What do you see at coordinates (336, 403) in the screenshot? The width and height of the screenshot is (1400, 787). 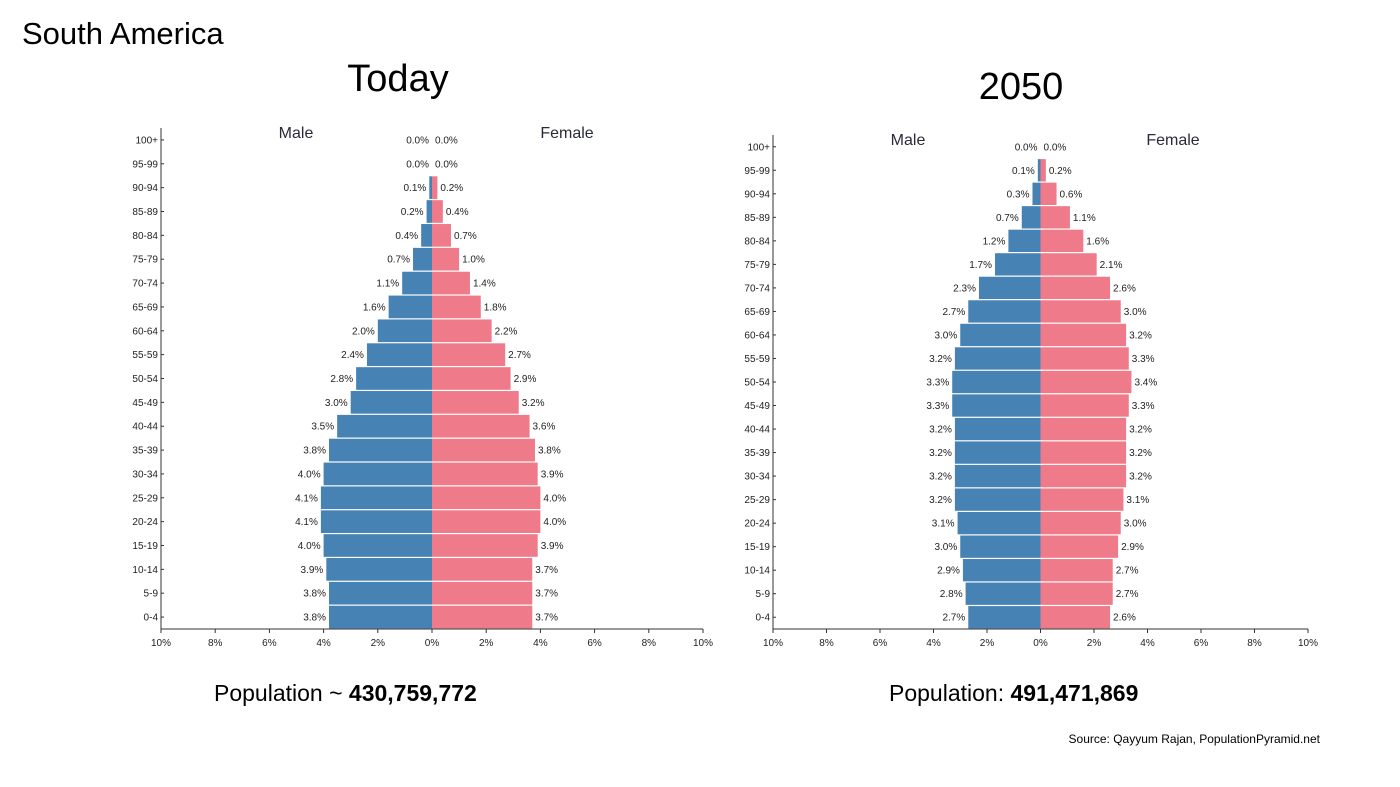 I see `today-data-label-male: 3.0%` at bounding box center [336, 403].